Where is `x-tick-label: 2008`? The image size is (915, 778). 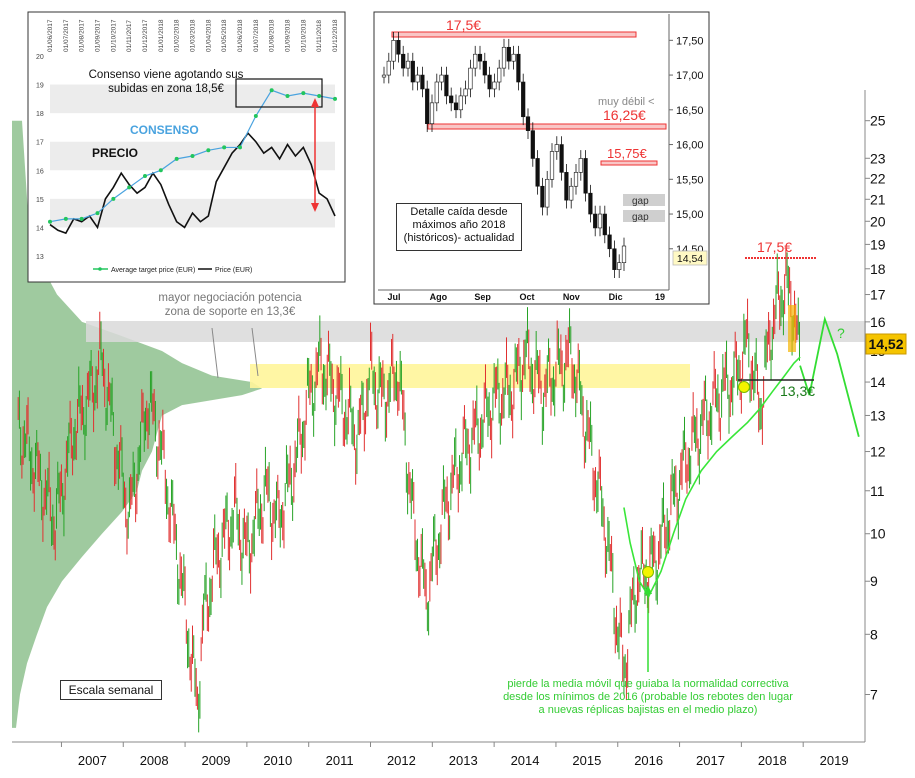
x-tick-label: 2008 is located at coordinates (154, 760).